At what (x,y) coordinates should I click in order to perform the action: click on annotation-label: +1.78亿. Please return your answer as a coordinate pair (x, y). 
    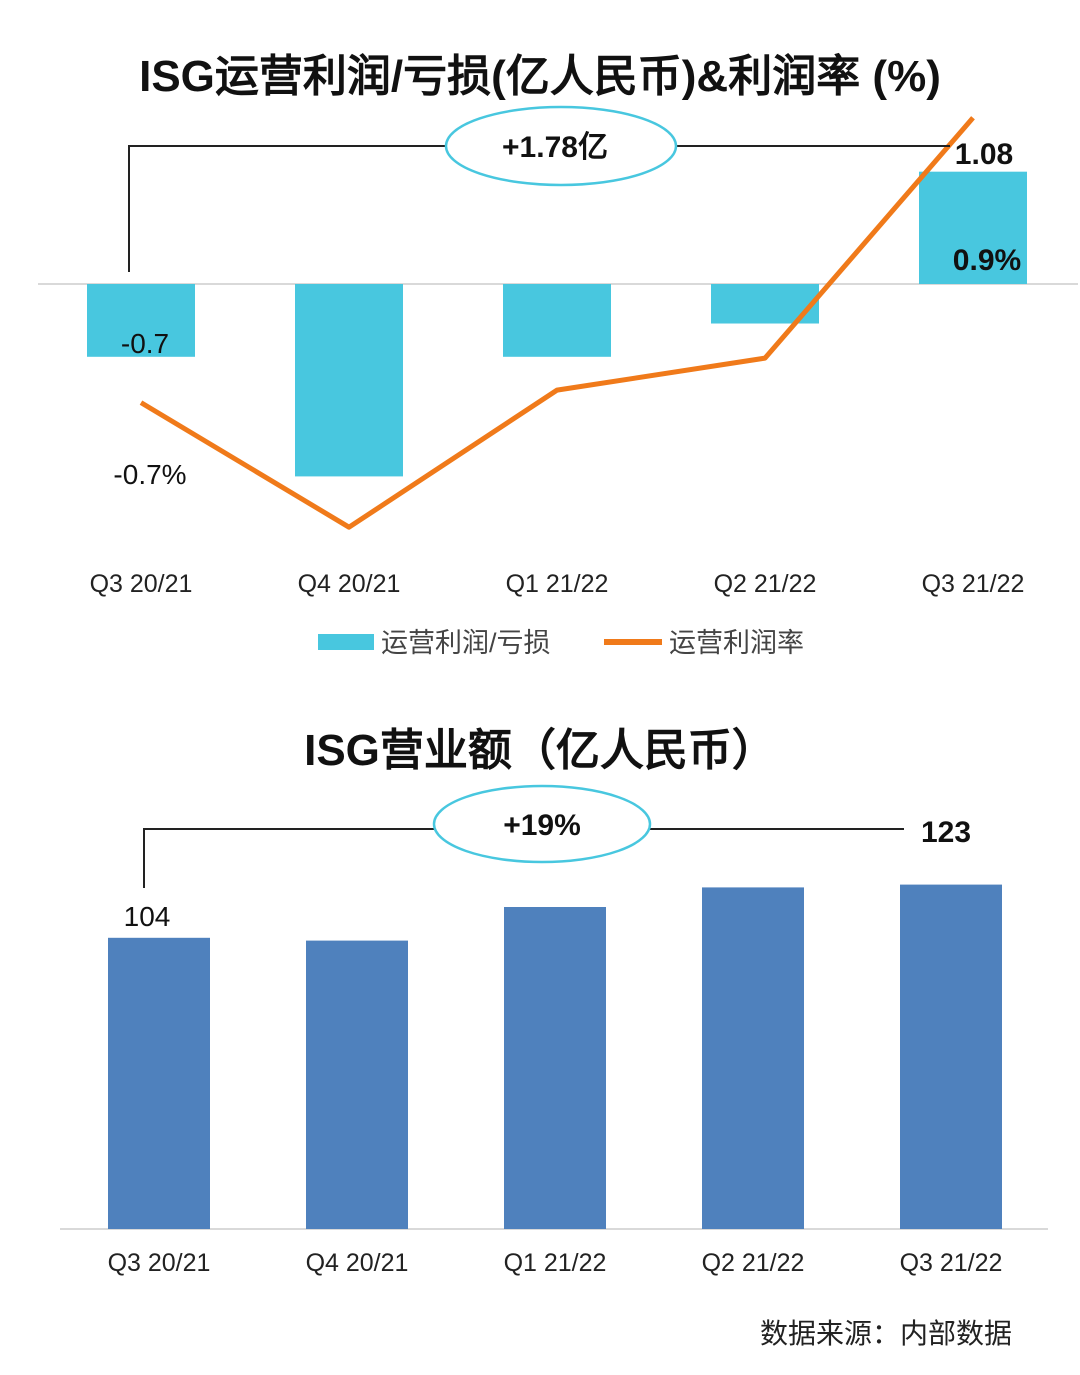
    Looking at the image, I should click on (555, 147).